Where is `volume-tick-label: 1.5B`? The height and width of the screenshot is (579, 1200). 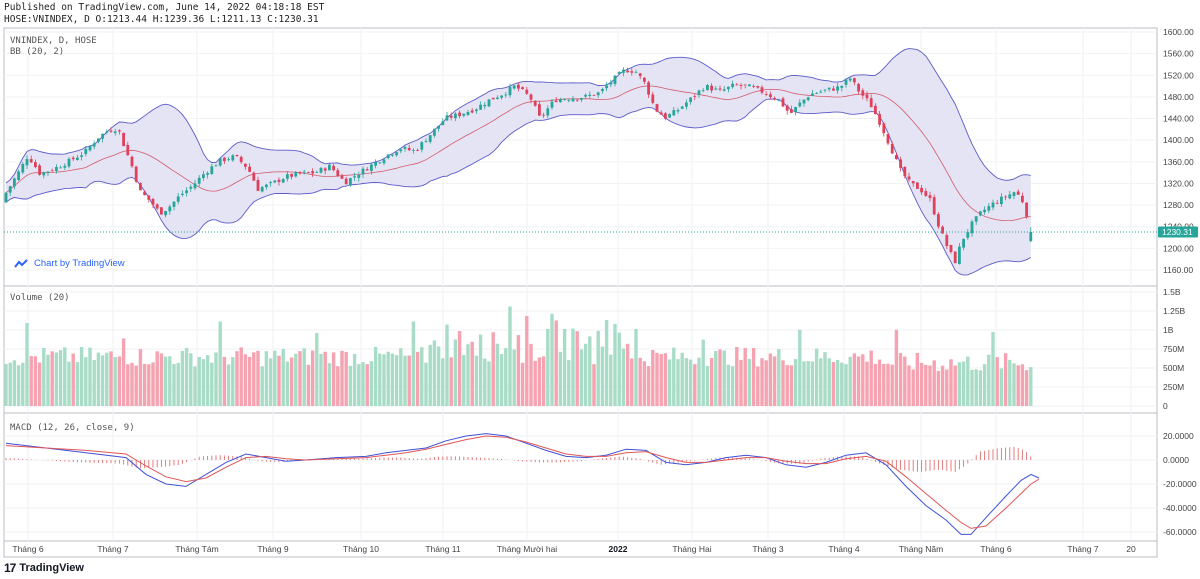
volume-tick-label: 1.5B is located at coordinates (1172, 292).